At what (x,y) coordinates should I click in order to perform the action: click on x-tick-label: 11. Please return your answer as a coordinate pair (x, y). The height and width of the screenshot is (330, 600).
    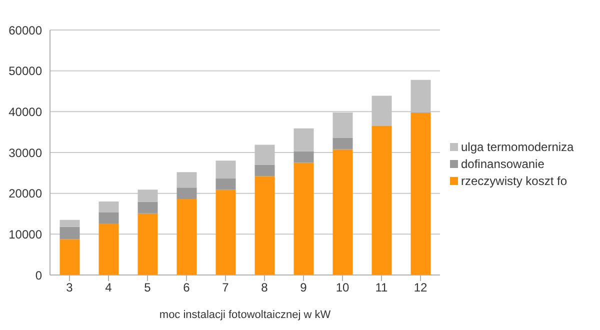
    Looking at the image, I should click on (381, 287).